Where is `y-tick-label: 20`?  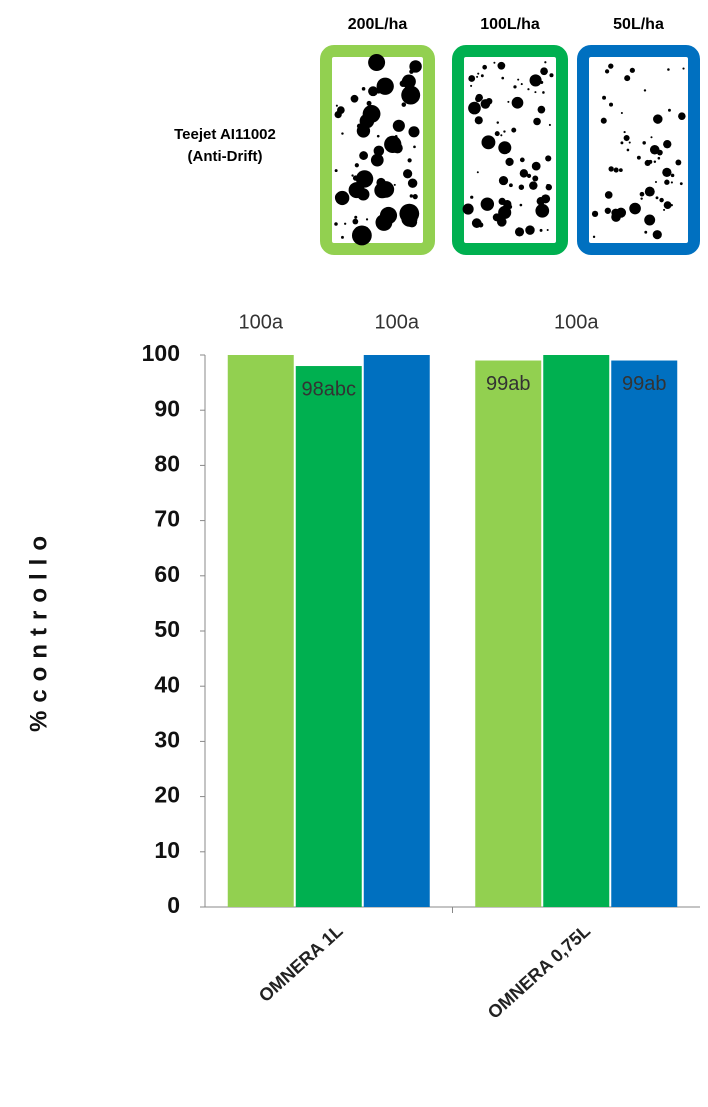 y-tick-label: 20 is located at coordinates (167, 795).